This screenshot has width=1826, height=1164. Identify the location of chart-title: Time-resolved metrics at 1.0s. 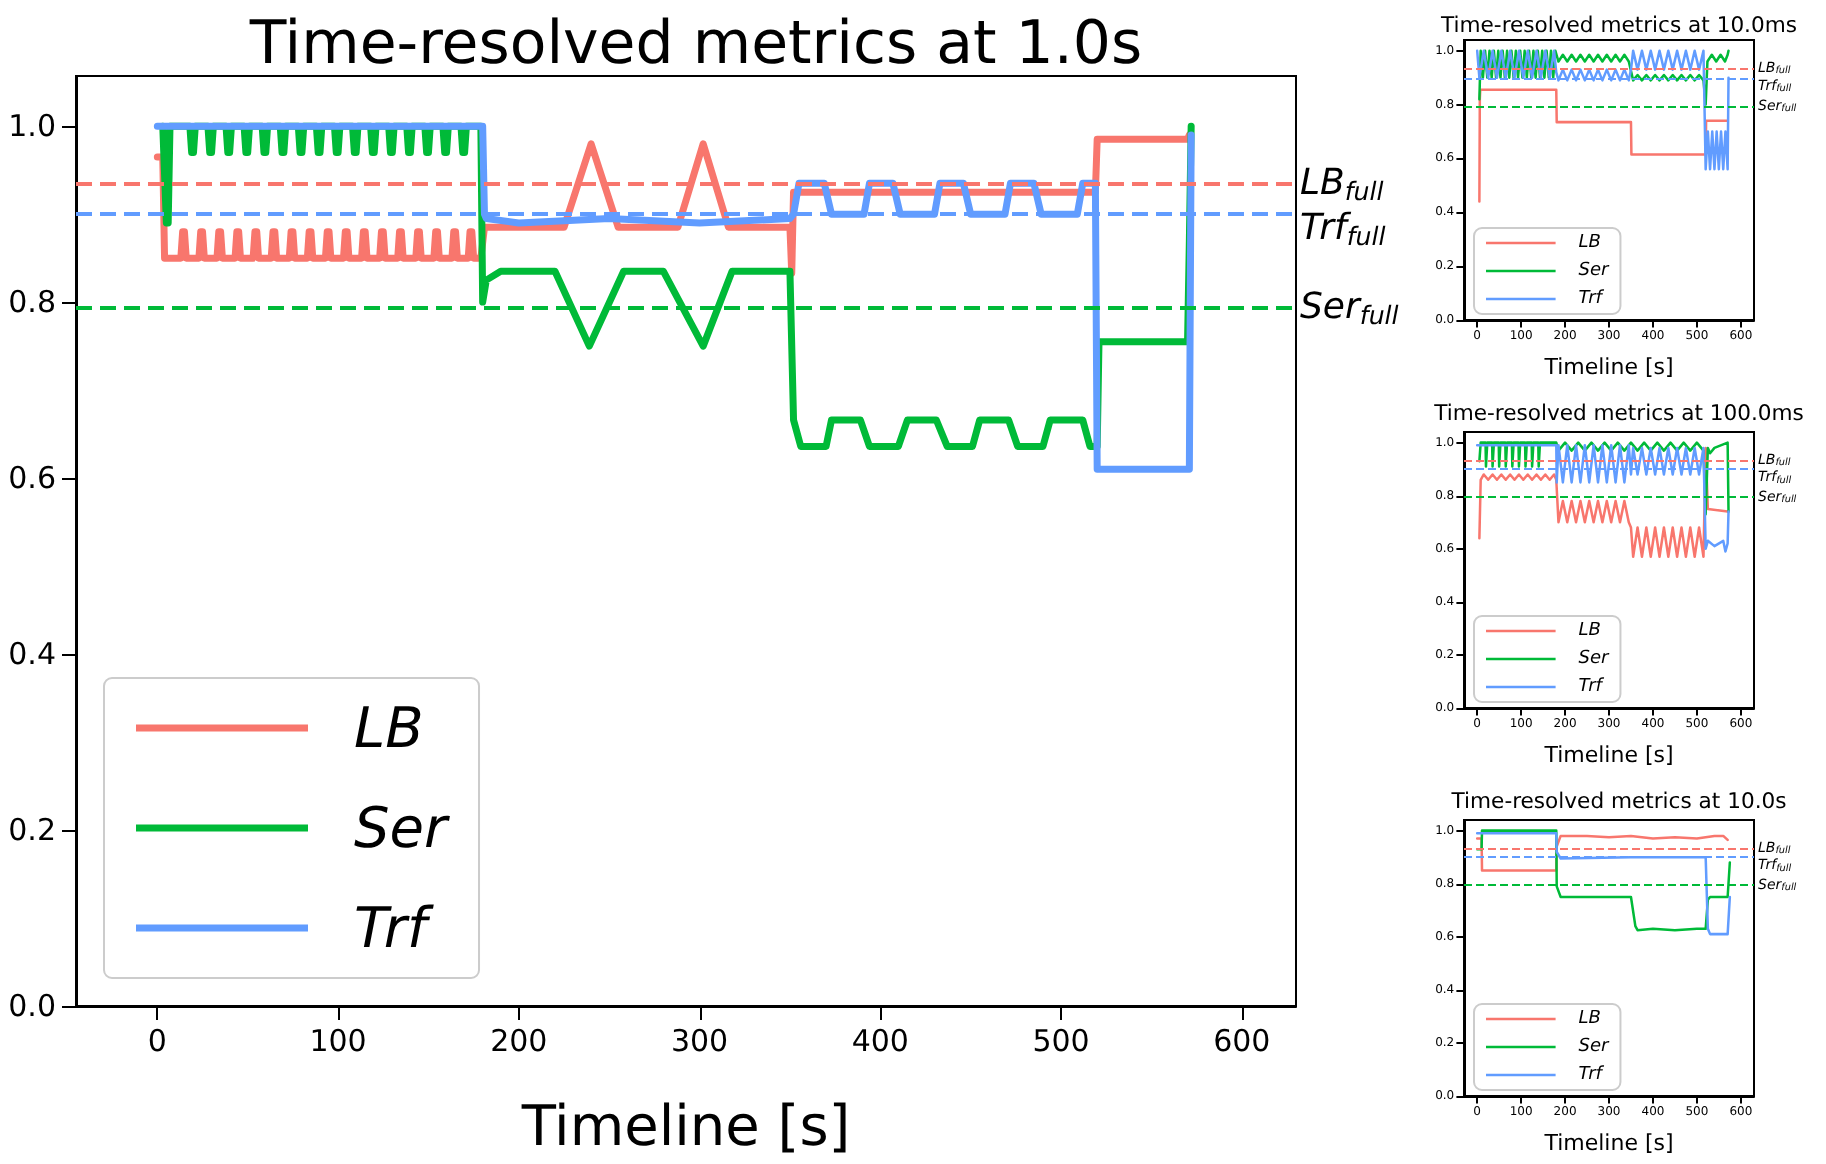
(695, 44).